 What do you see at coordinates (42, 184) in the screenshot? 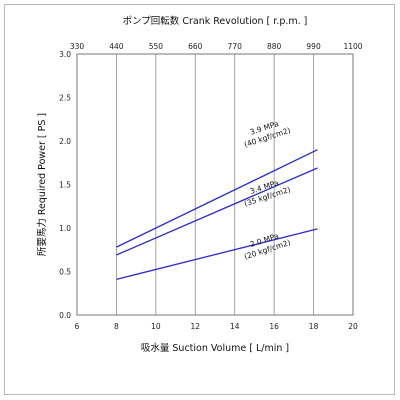
I see `y-axis-title: 所要馬力 Required Power [ PS ]` at bounding box center [42, 184].